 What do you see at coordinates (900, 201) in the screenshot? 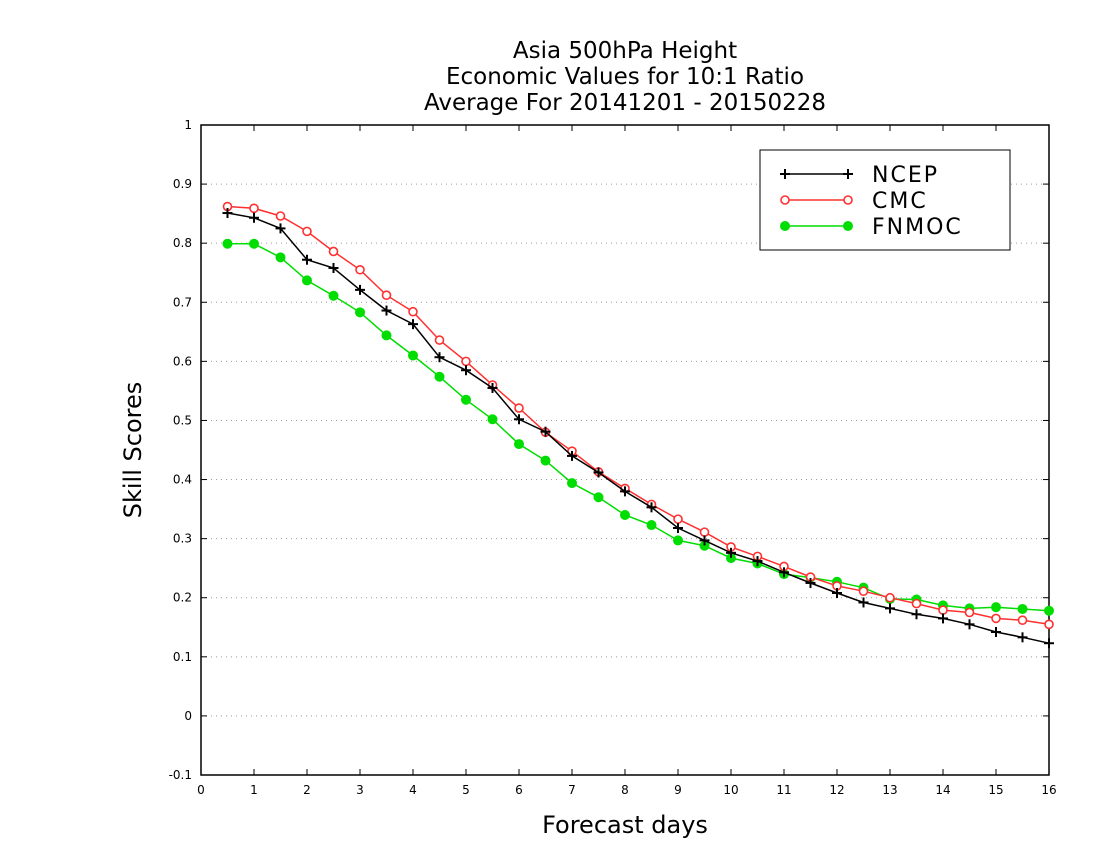
I see `legend-label: CMC` at bounding box center [900, 201].